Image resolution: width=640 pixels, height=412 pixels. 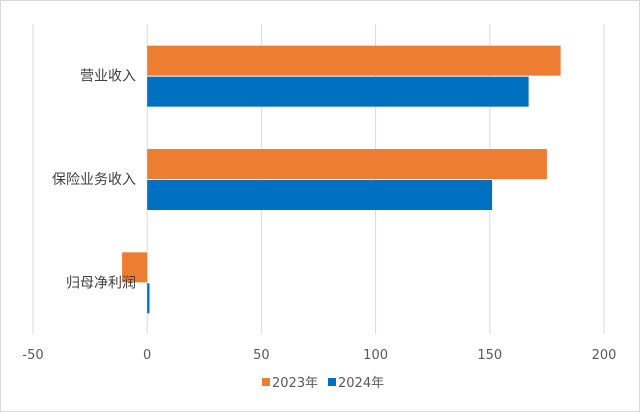 I want to click on x-tick-label: 150, so click(x=489, y=355).